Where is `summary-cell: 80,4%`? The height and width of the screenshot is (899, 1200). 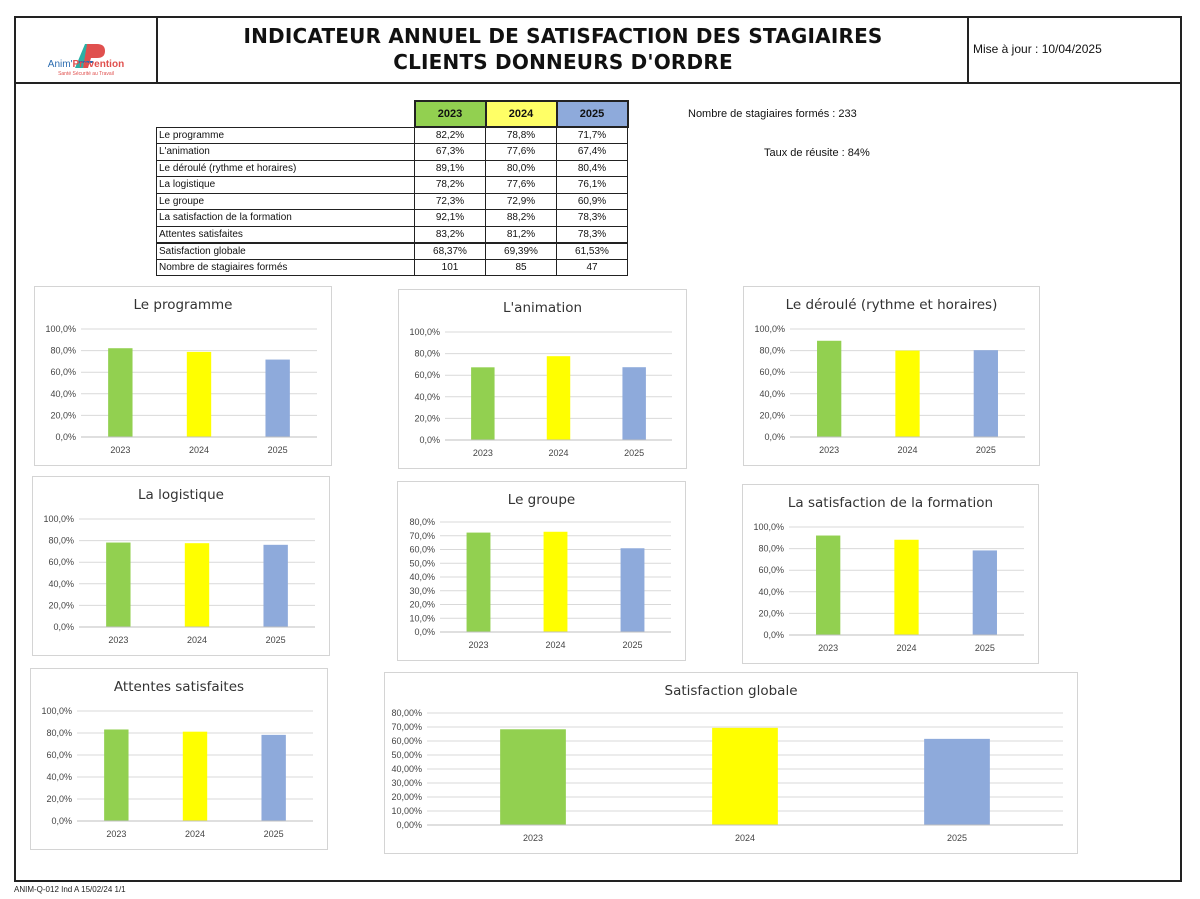
summary-cell: 80,4% is located at coordinates (592, 168).